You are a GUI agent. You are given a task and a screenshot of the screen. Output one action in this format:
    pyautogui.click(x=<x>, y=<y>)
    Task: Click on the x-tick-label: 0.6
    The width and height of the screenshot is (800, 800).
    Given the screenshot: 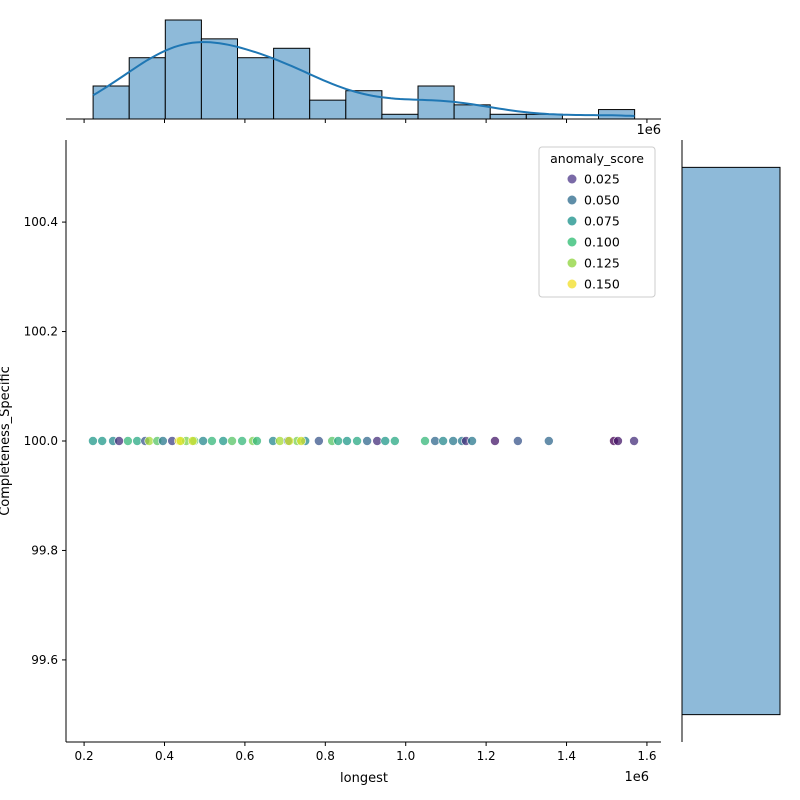 What is the action you would take?
    pyautogui.click(x=244, y=756)
    